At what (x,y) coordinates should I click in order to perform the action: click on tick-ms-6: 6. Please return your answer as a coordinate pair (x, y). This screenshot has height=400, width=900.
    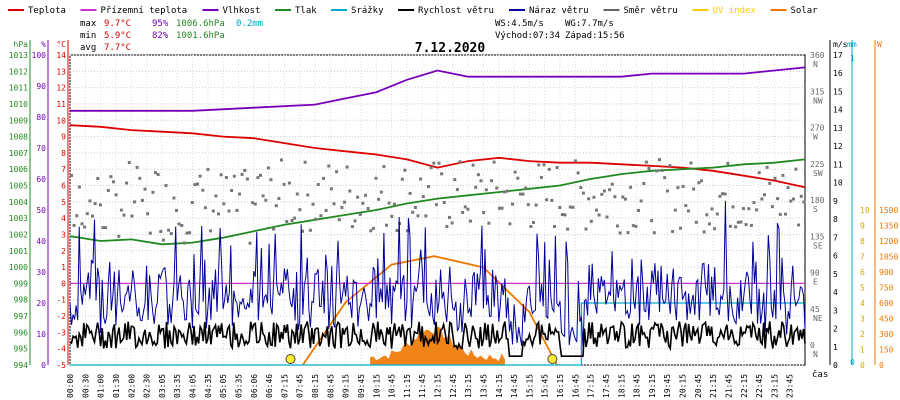
    Looking at the image, I should click on (835, 256).